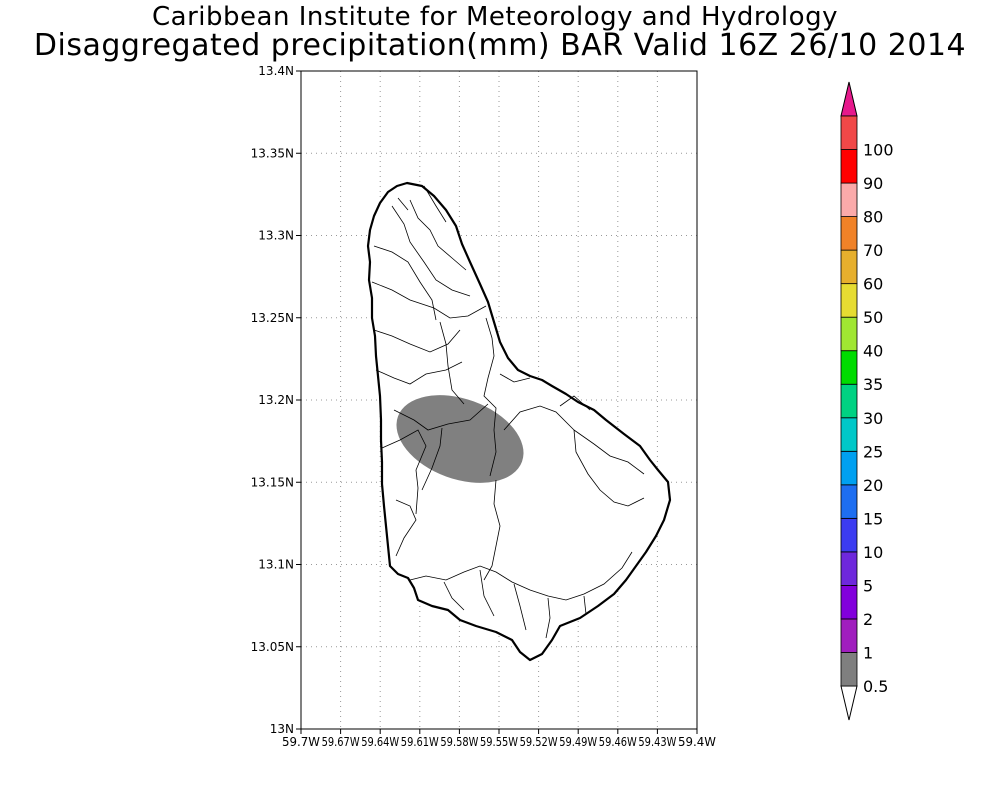  What do you see at coordinates (272, 482) in the screenshot?
I see `y-tick-label: 13.15N` at bounding box center [272, 482].